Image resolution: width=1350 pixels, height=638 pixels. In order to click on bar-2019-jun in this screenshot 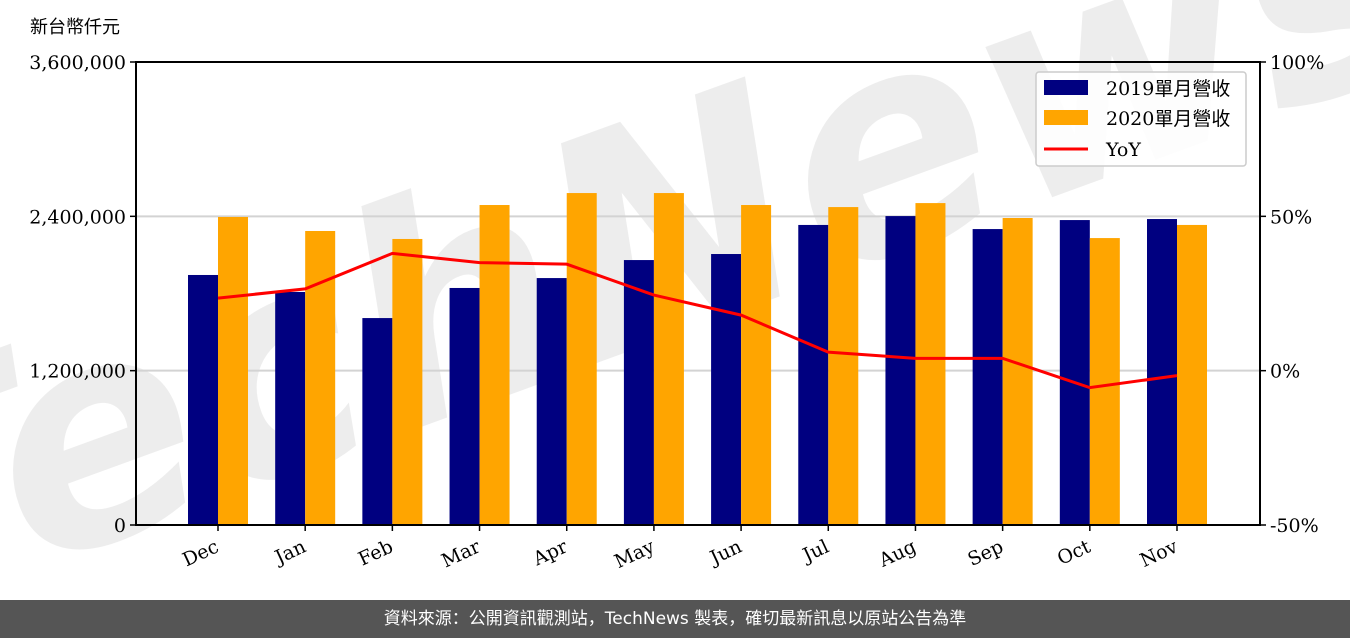, I will do `click(726, 389)`.